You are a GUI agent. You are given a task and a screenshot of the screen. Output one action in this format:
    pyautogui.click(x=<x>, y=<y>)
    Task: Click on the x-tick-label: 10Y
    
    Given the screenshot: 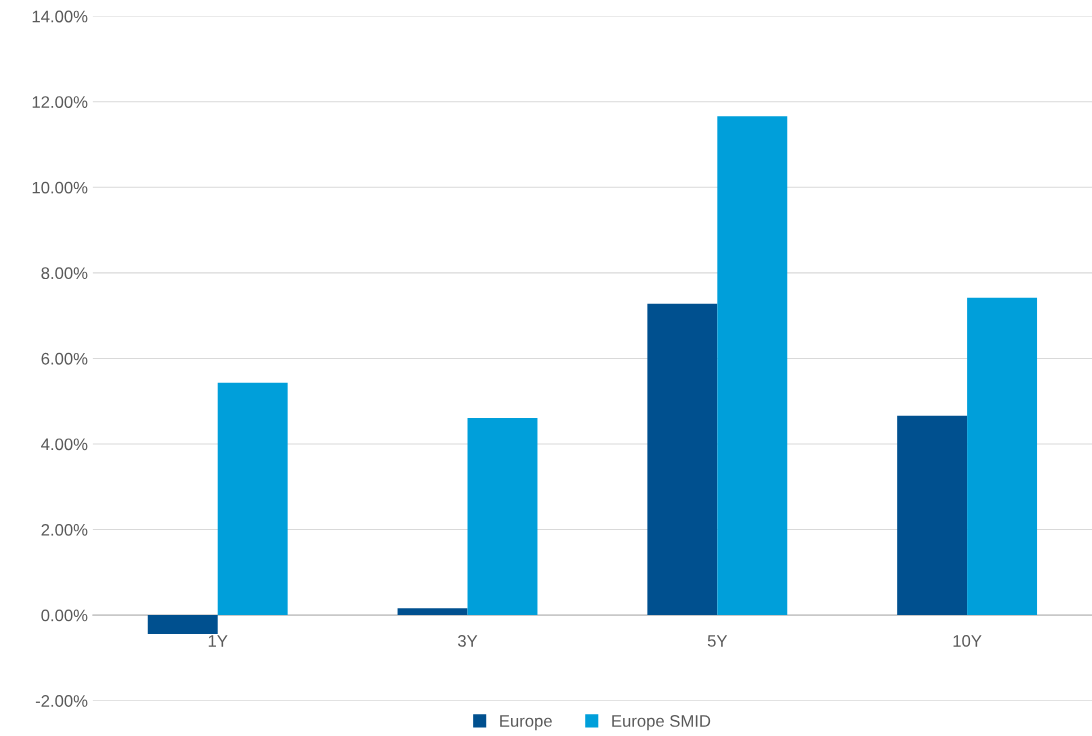 What is the action you would take?
    pyautogui.click(x=967, y=641)
    